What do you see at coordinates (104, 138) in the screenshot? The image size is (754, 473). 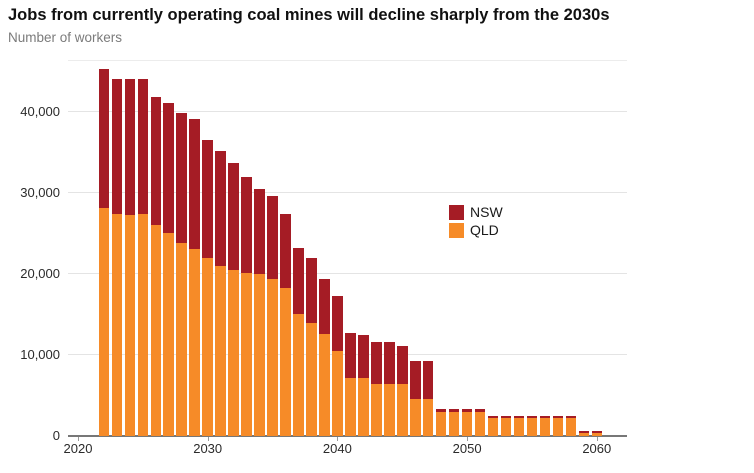 I see `bar-2022-nsw-segment` at bounding box center [104, 138].